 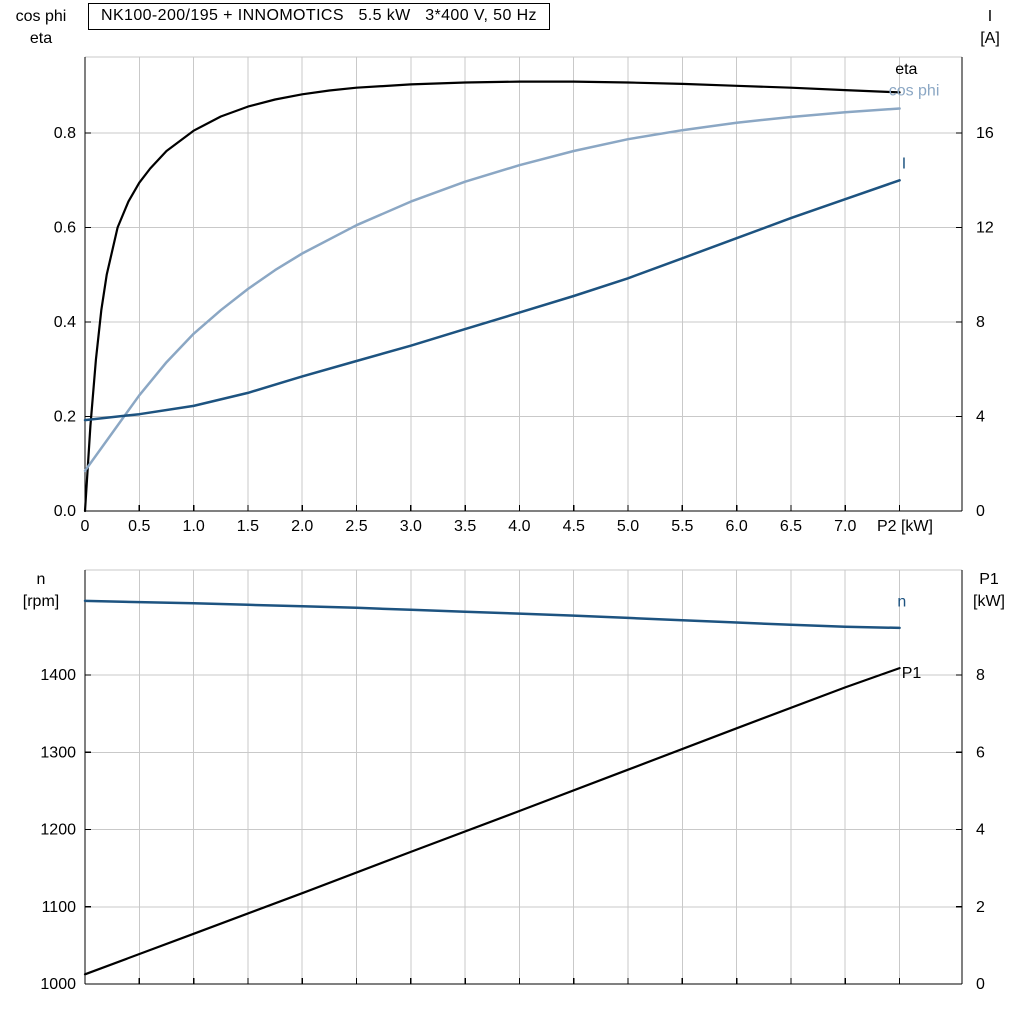 I want to click on axis-title-p1: P1, so click(x=989, y=579).